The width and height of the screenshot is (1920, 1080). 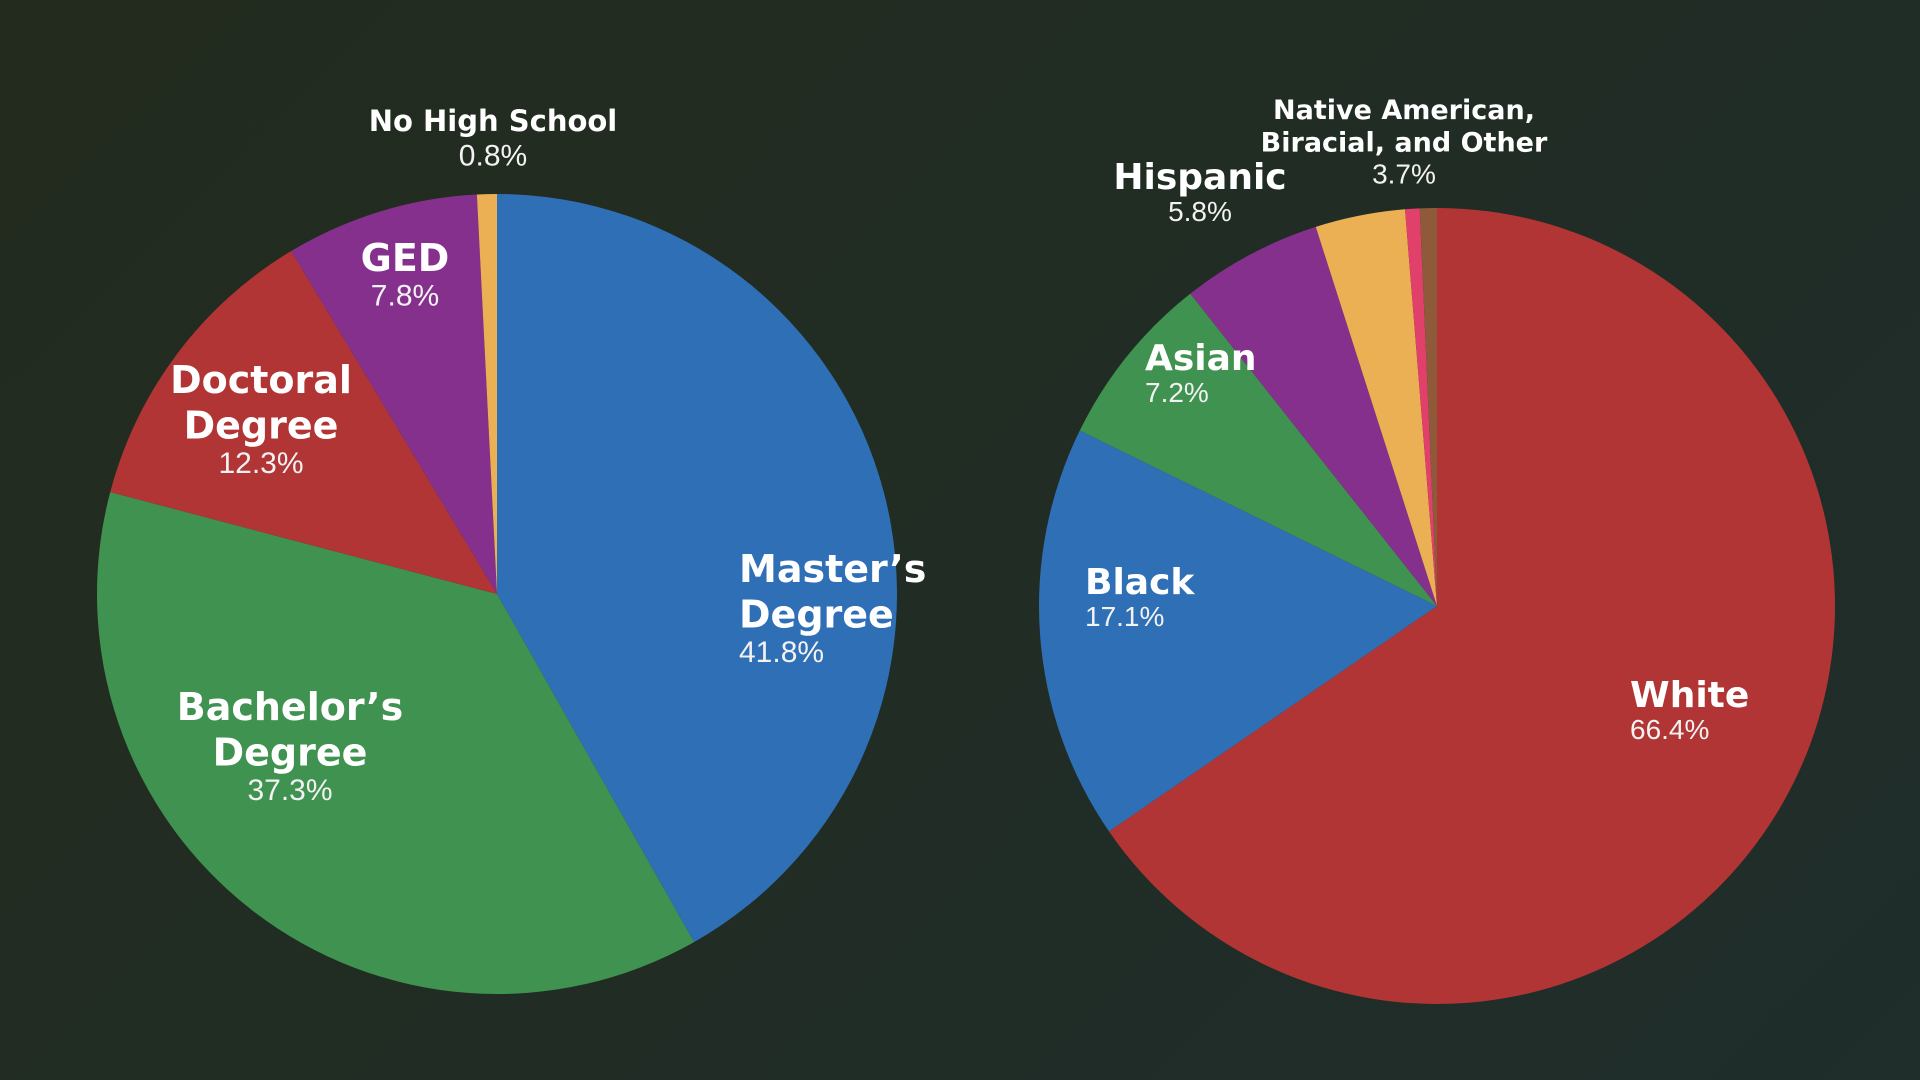 What do you see at coordinates (493, 156) in the screenshot?
I see `slice-value-no-high-school: 0.8%` at bounding box center [493, 156].